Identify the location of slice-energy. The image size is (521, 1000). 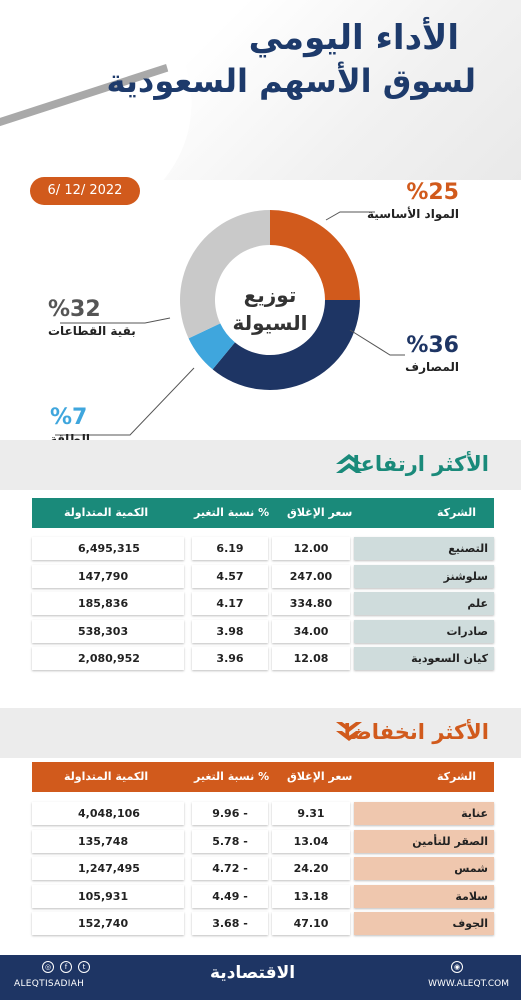
(211, 346).